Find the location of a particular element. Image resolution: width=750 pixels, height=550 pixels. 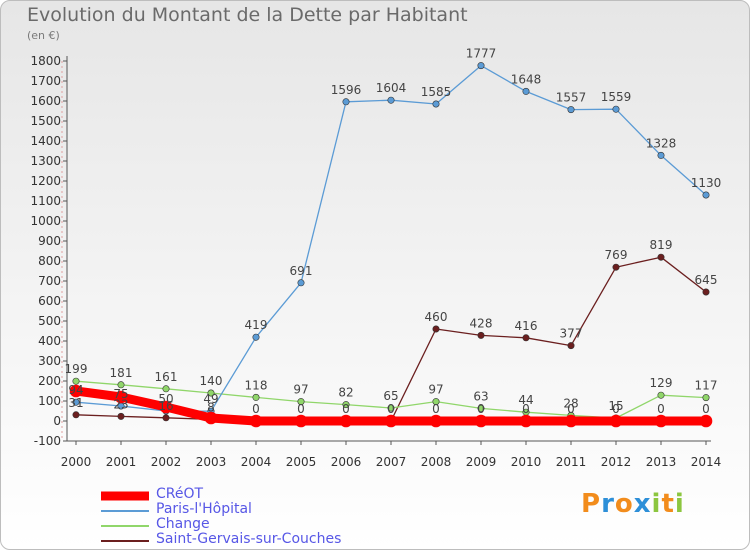

x-tick-label: 2010 is located at coordinates (526, 462).